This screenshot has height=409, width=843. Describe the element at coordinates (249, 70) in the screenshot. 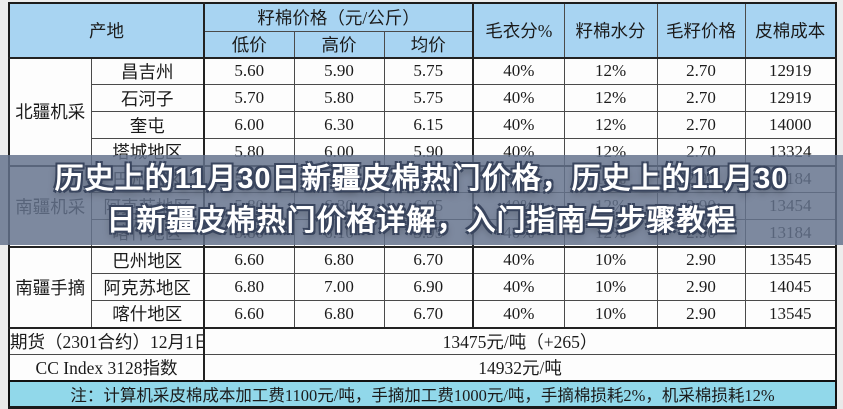

I see `low-price-cell: 5.60` at that location.